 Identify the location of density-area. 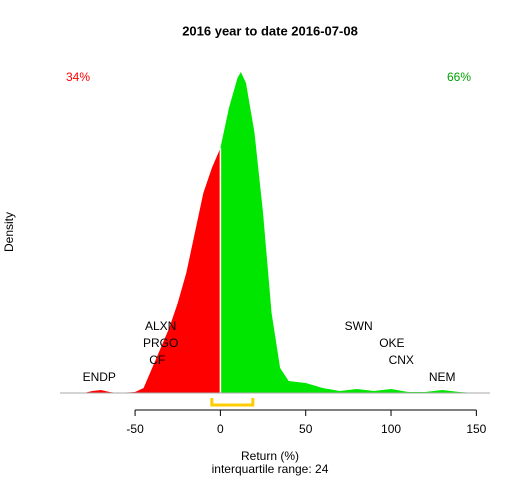
(152, 270).